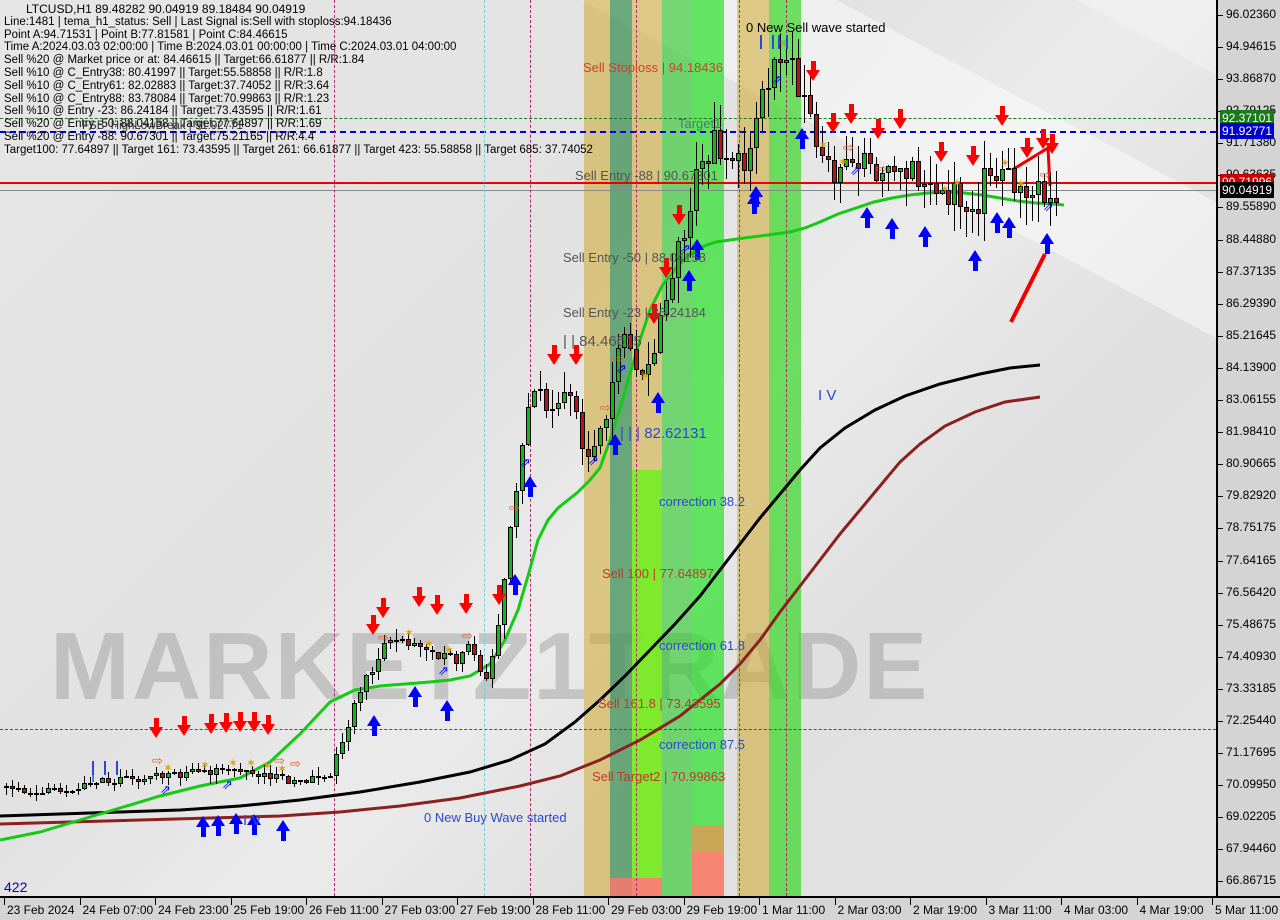 The width and height of the screenshot is (1280, 920). Describe the element at coordinates (1251, 302) in the screenshot. I see `price-tick-label: 86.29390` at that location.